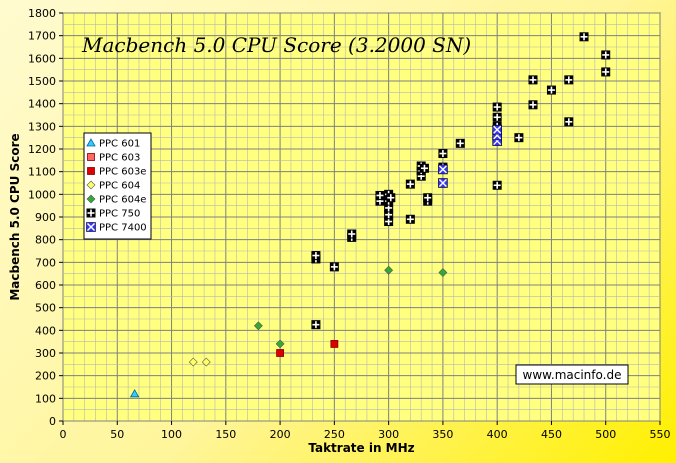 Image resolution: width=676 pixels, height=463 pixels. I want to click on x-tick-label: 150, so click(225, 434).